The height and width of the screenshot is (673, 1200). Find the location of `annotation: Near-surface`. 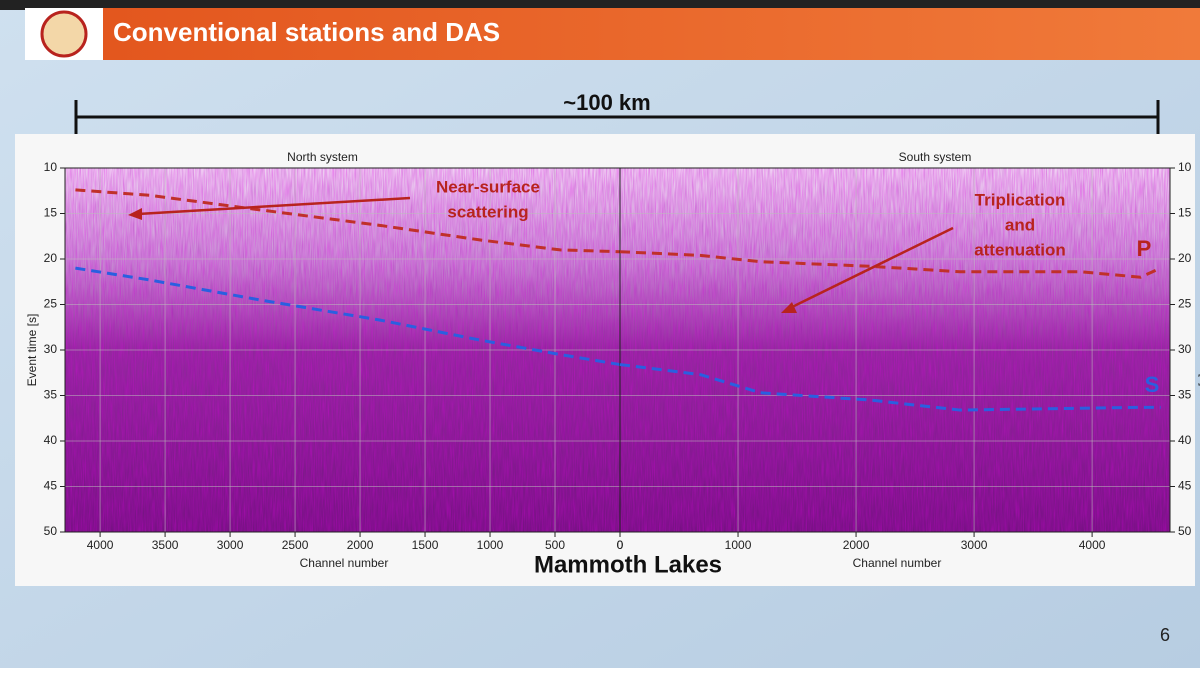

annotation: Near-surface is located at coordinates (488, 186).